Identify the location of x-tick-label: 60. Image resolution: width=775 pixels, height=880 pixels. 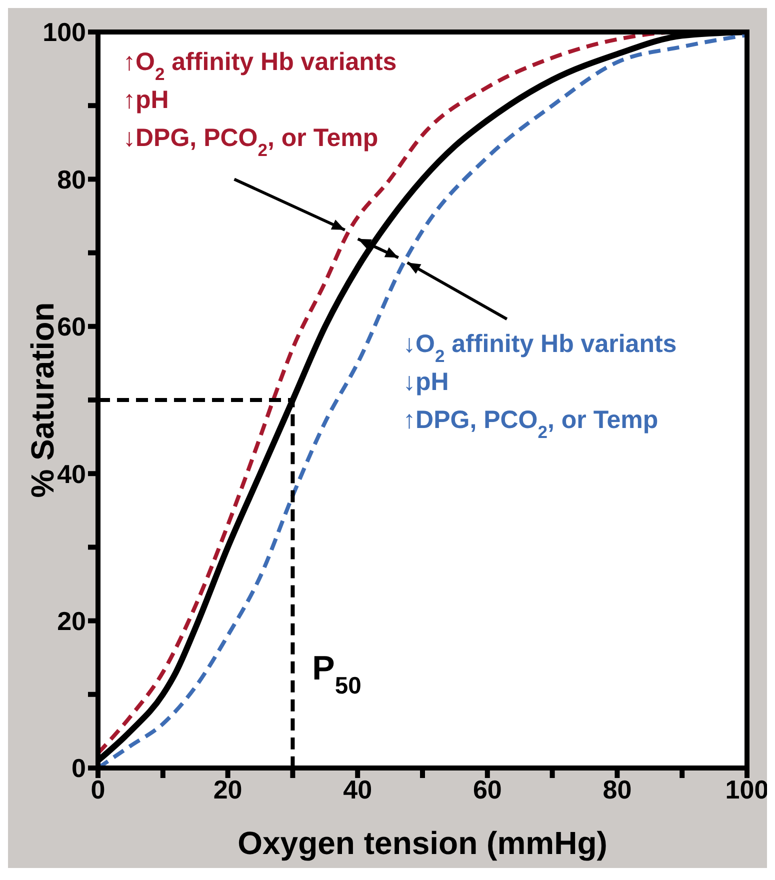
(487, 789).